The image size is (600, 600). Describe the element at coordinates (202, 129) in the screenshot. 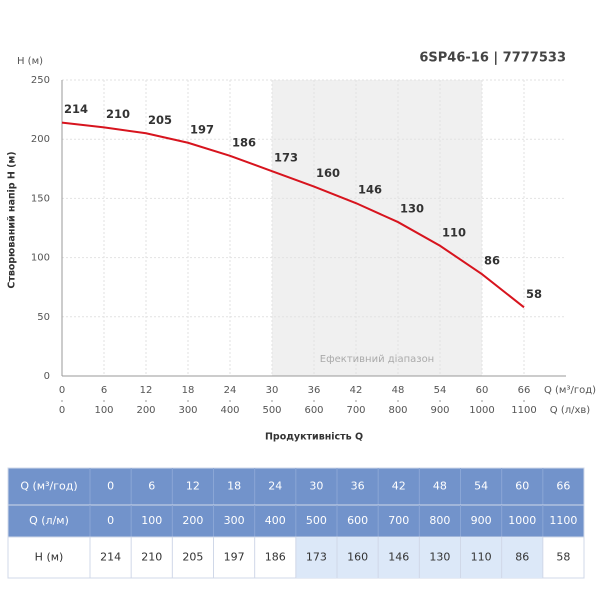

I see `value-label: 197` at that location.